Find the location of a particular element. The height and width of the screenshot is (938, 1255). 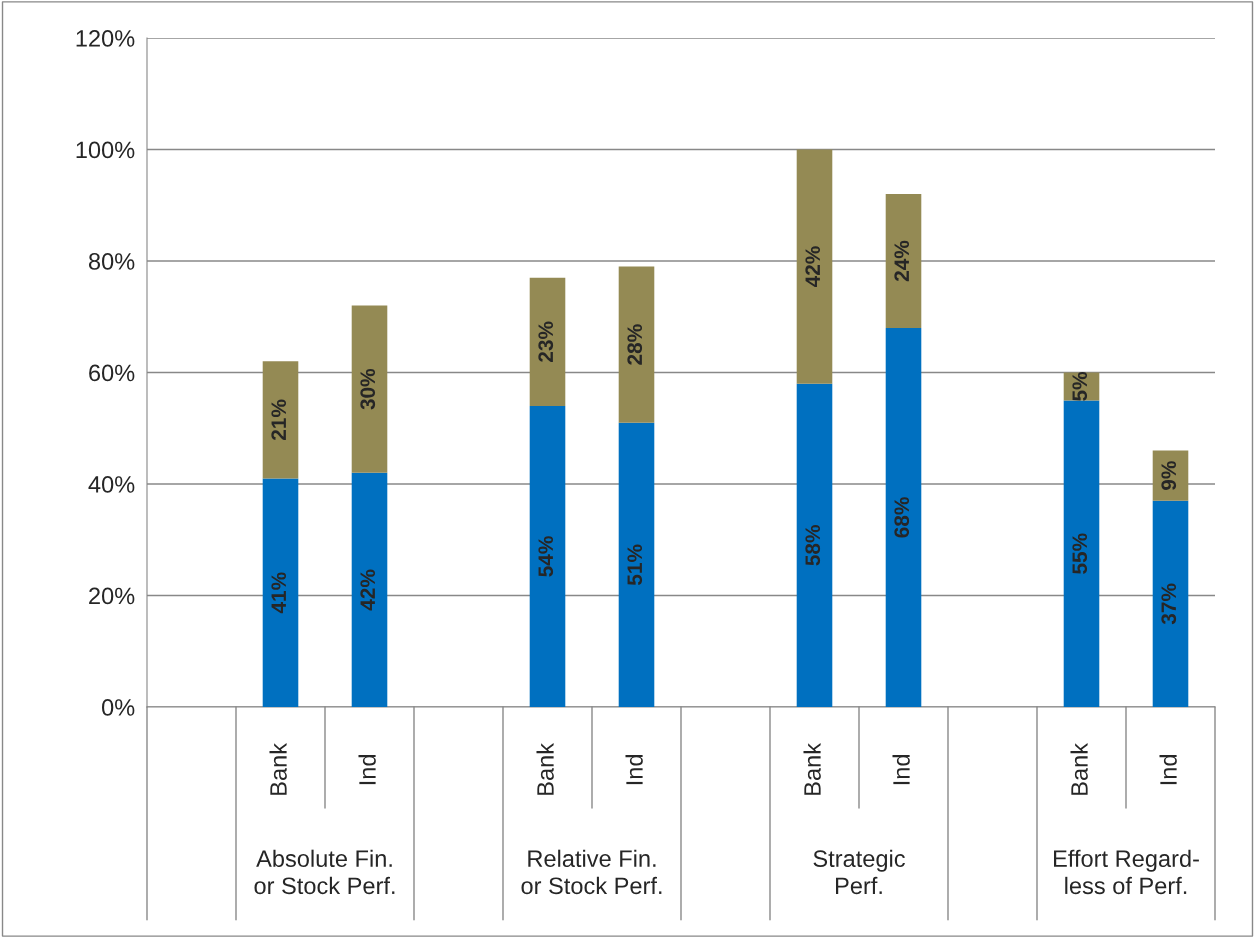

text: Strategic Perf. is located at coordinates (859, 872).